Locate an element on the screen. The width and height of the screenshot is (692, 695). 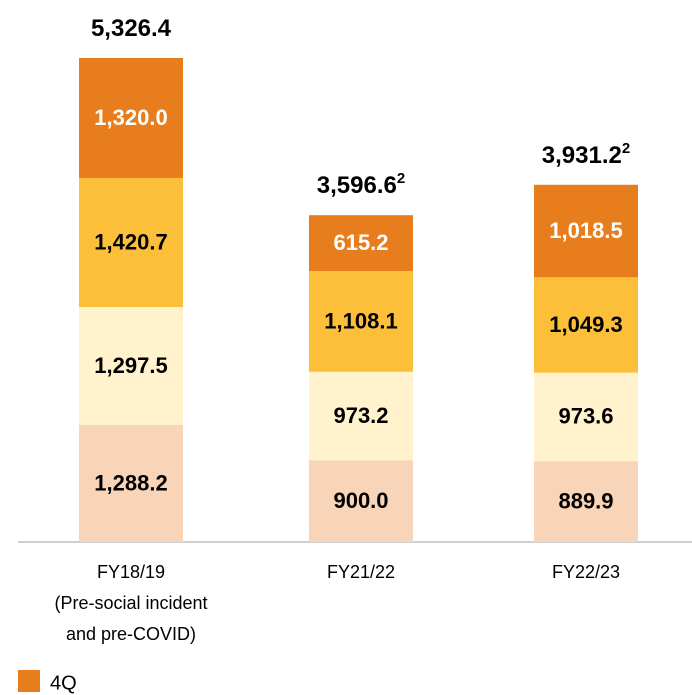
data-label: 1,420.7 is located at coordinates (130, 241).